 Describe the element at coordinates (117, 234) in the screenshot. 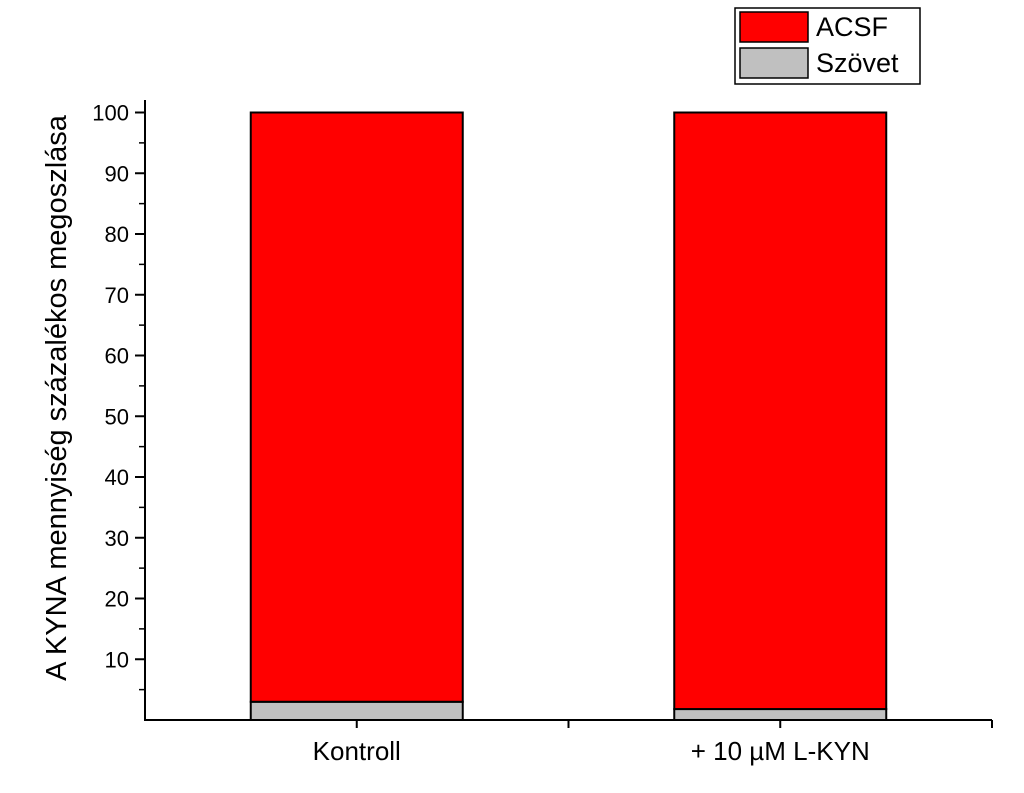

I see `y-tick-label: 80` at that location.